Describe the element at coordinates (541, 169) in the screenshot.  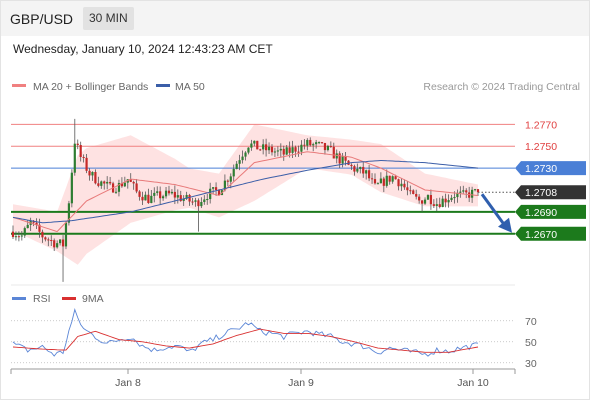
I see `level-1-2730-label: 1.2730` at that location.